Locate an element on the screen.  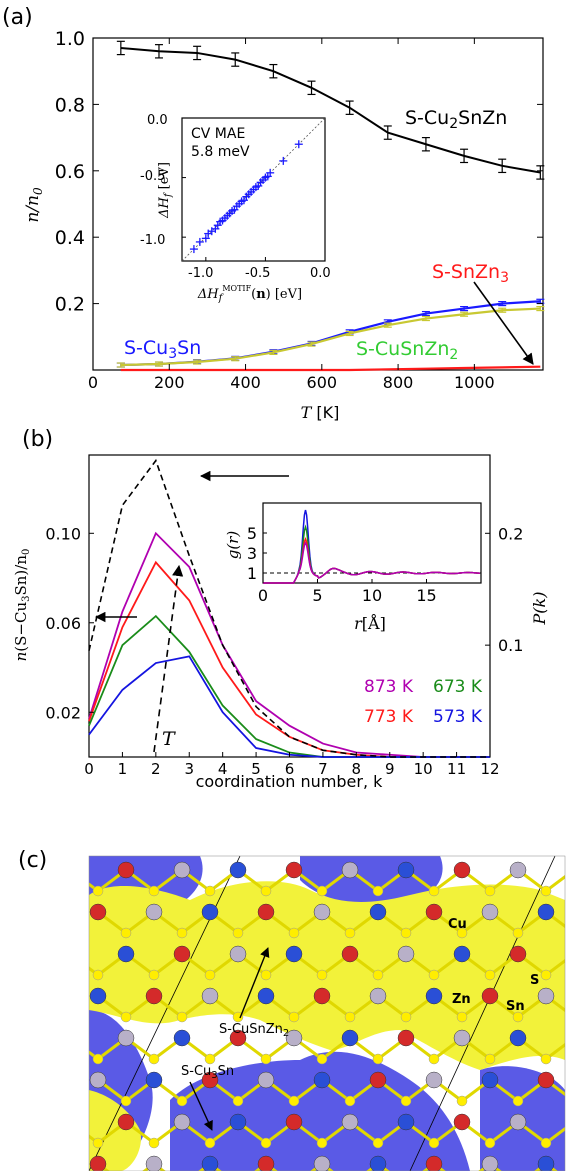
legend-773k: 773 K is located at coordinates (389, 717).